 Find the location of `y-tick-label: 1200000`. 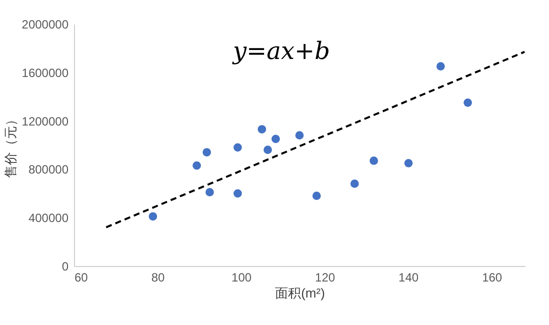

y-tick-label: 1200000 is located at coordinates (45, 121).